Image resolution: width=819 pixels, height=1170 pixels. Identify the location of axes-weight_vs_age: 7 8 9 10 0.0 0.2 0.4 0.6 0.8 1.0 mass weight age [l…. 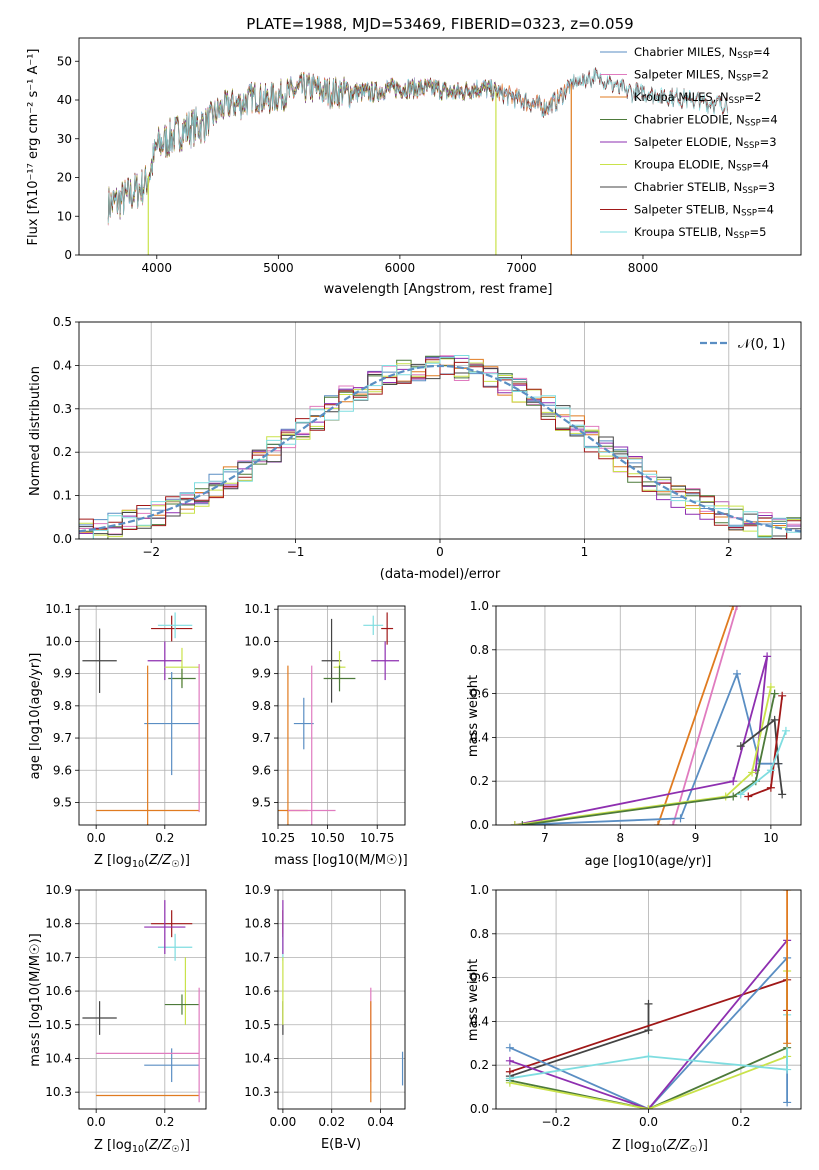
(634, 734).